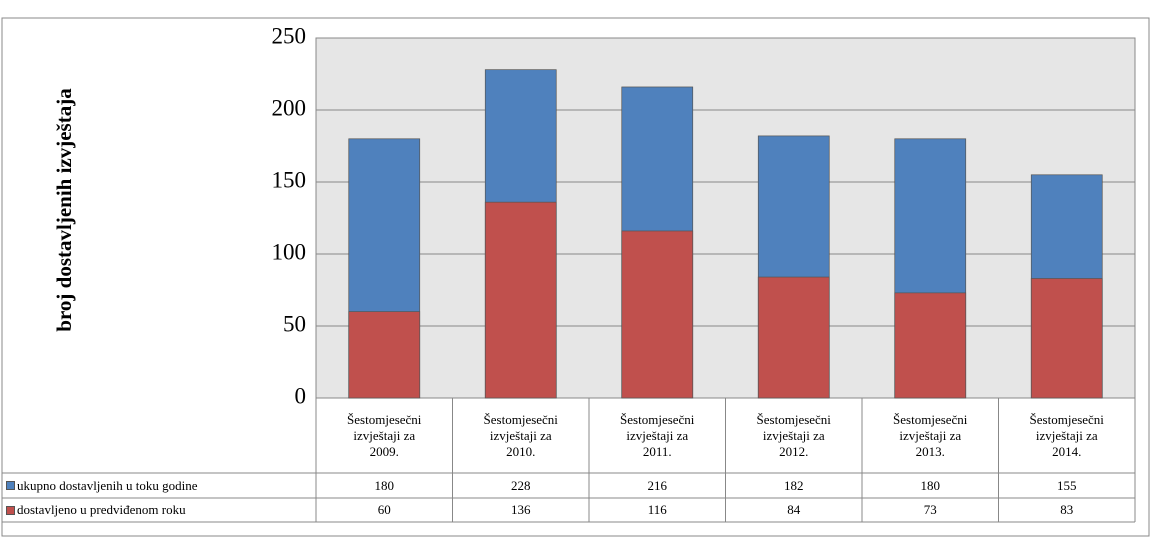  Describe the element at coordinates (930, 509) in the screenshot. I see `table-value: 73` at that location.